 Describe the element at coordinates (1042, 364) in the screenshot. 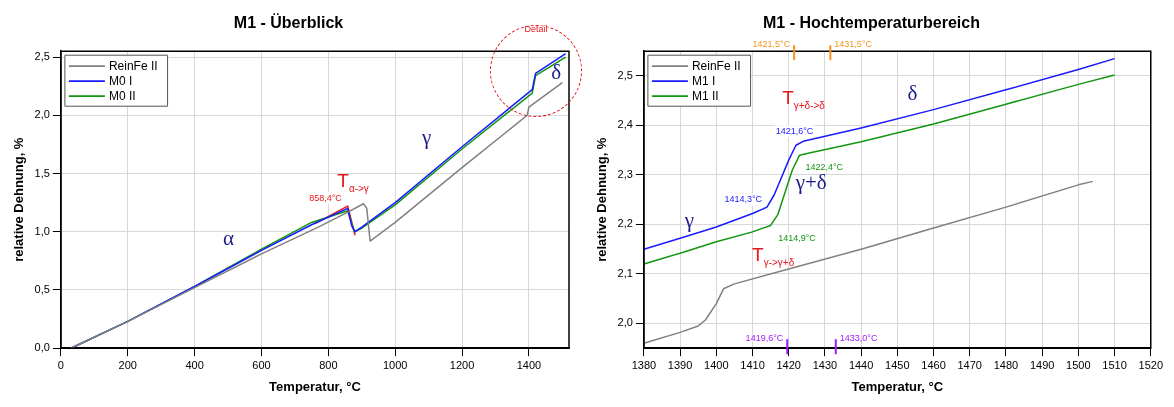

I see `x-tick-label: 1490` at that location.